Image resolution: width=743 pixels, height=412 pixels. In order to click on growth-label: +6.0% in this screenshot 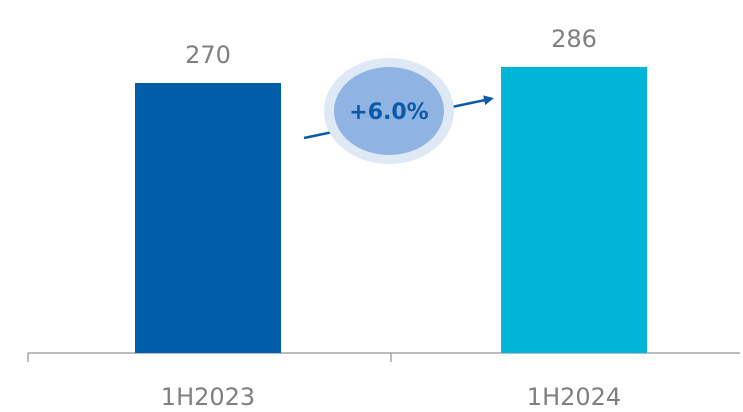, I will do `click(388, 112)`.